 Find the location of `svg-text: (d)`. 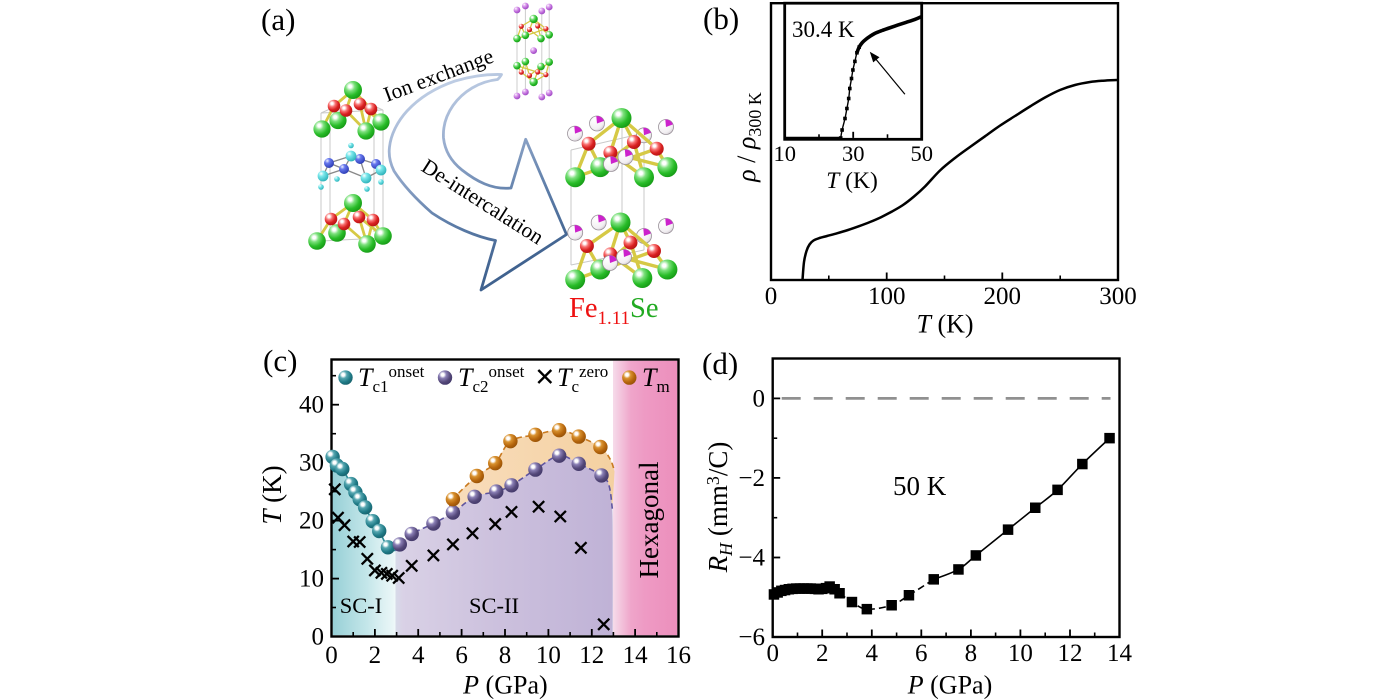

svg-text: (d) is located at coordinates (720, 363).